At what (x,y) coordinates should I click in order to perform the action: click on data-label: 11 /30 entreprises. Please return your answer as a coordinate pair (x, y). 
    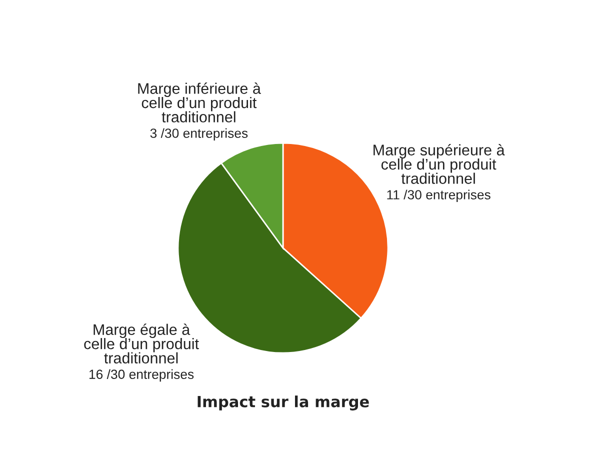
    Looking at the image, I should click on (438, 196).